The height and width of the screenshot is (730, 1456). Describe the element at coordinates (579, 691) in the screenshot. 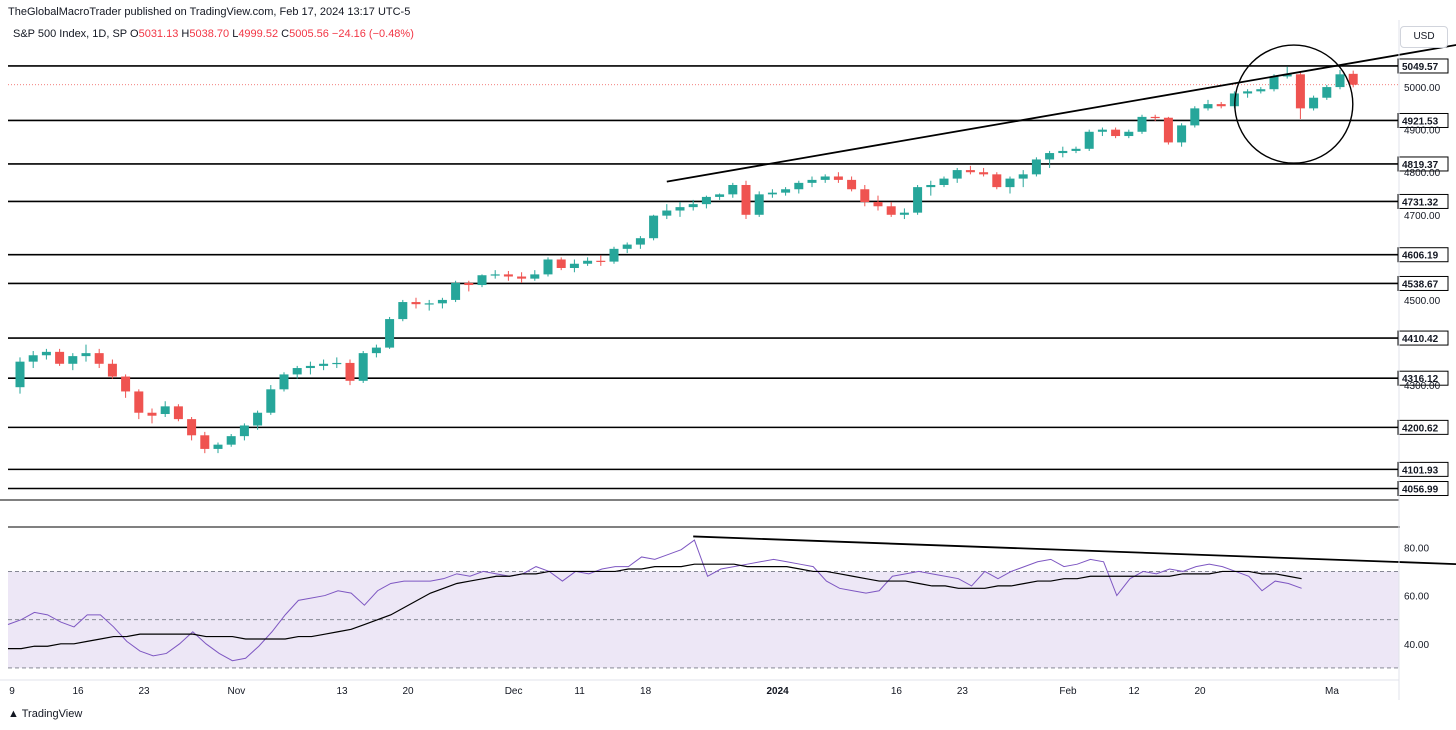

I see `time-tick-7: 11` at that location.